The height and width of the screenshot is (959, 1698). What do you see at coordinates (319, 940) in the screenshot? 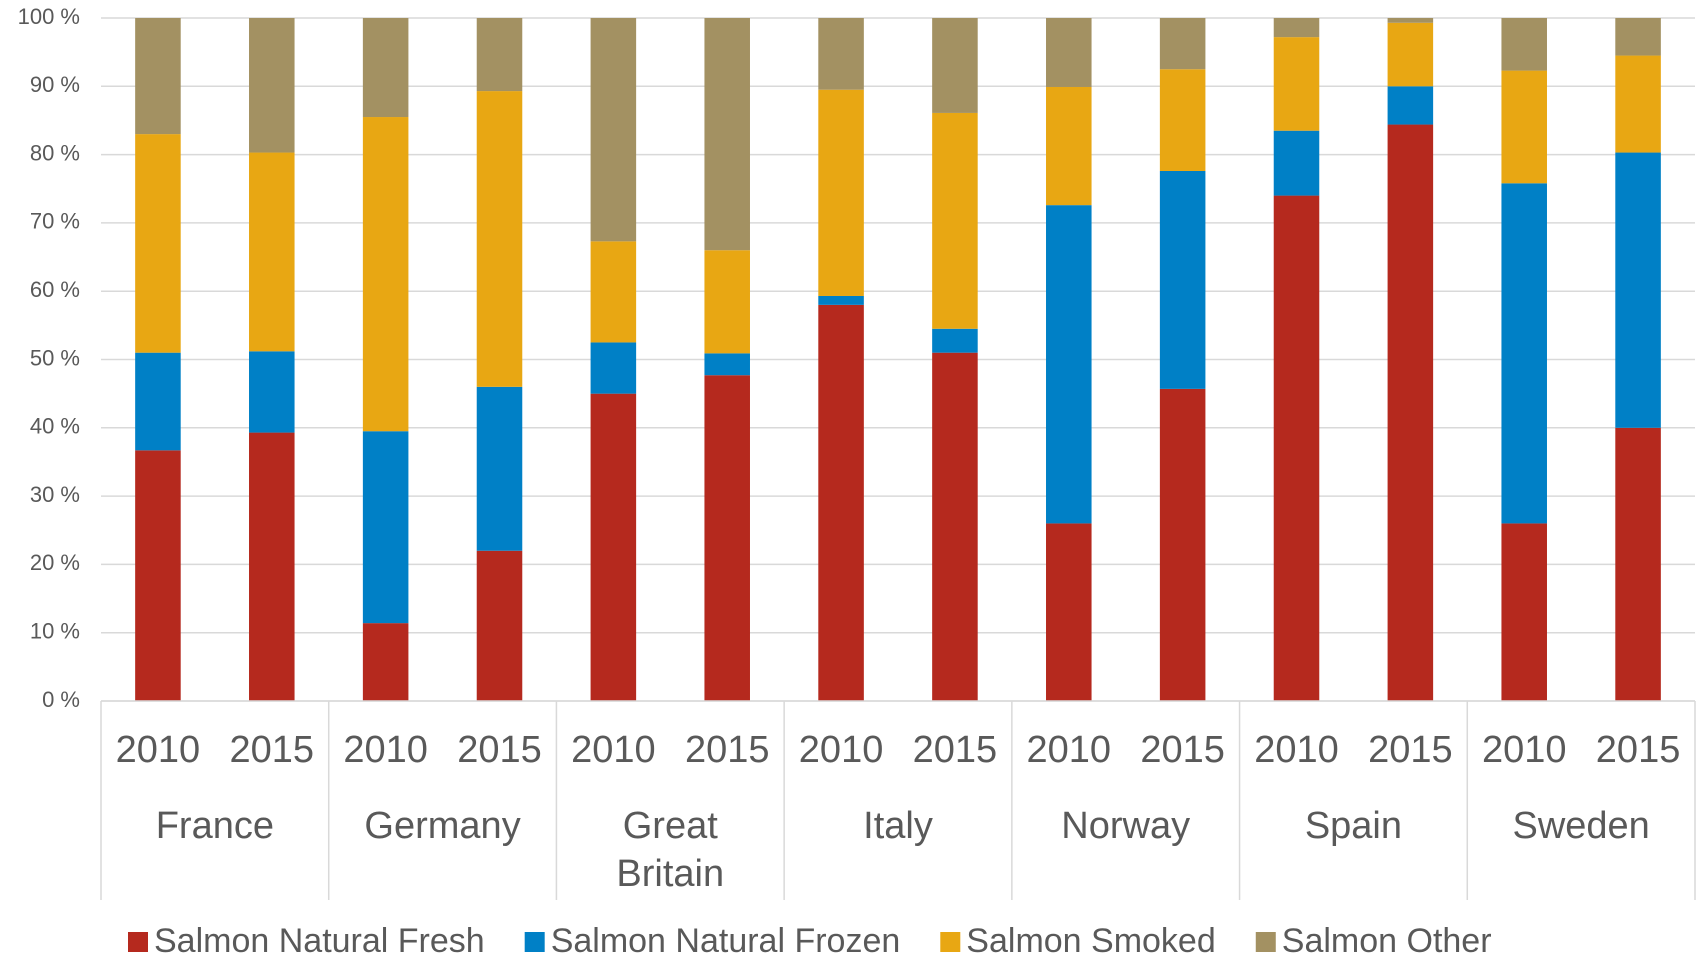
I see `legend-label: Salmon Natural Fresh` at bounding box center [319, 940].